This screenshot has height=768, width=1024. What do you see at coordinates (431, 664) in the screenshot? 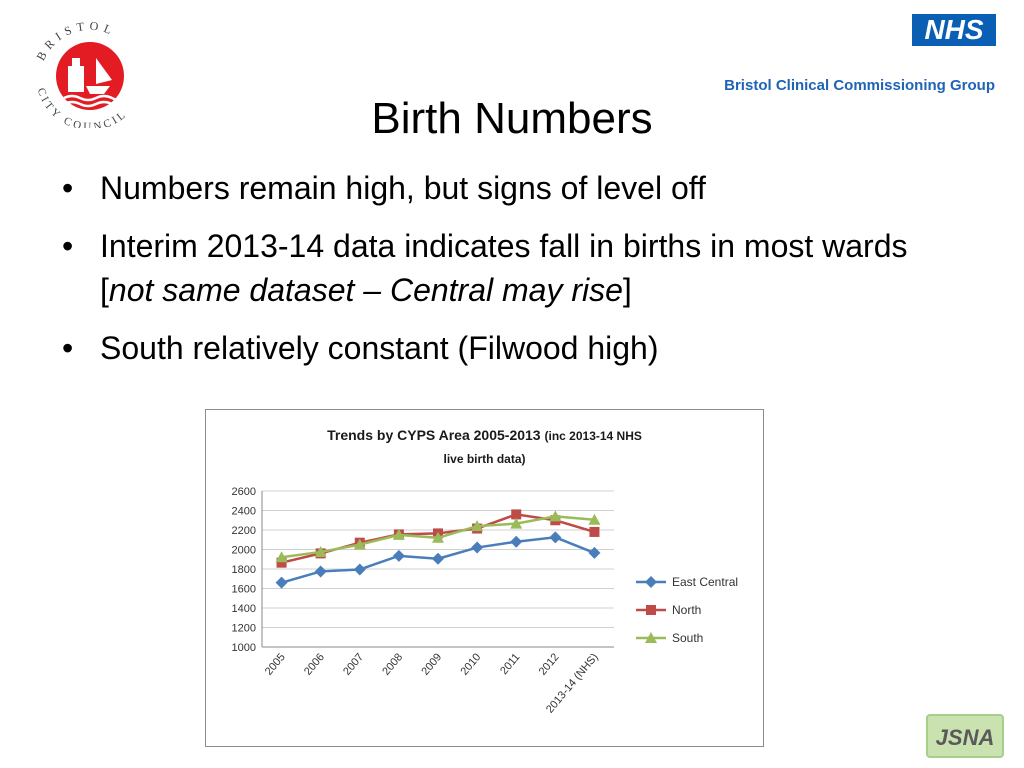
I see `x-tick-label: 2009` at bounding box center [431, 664].